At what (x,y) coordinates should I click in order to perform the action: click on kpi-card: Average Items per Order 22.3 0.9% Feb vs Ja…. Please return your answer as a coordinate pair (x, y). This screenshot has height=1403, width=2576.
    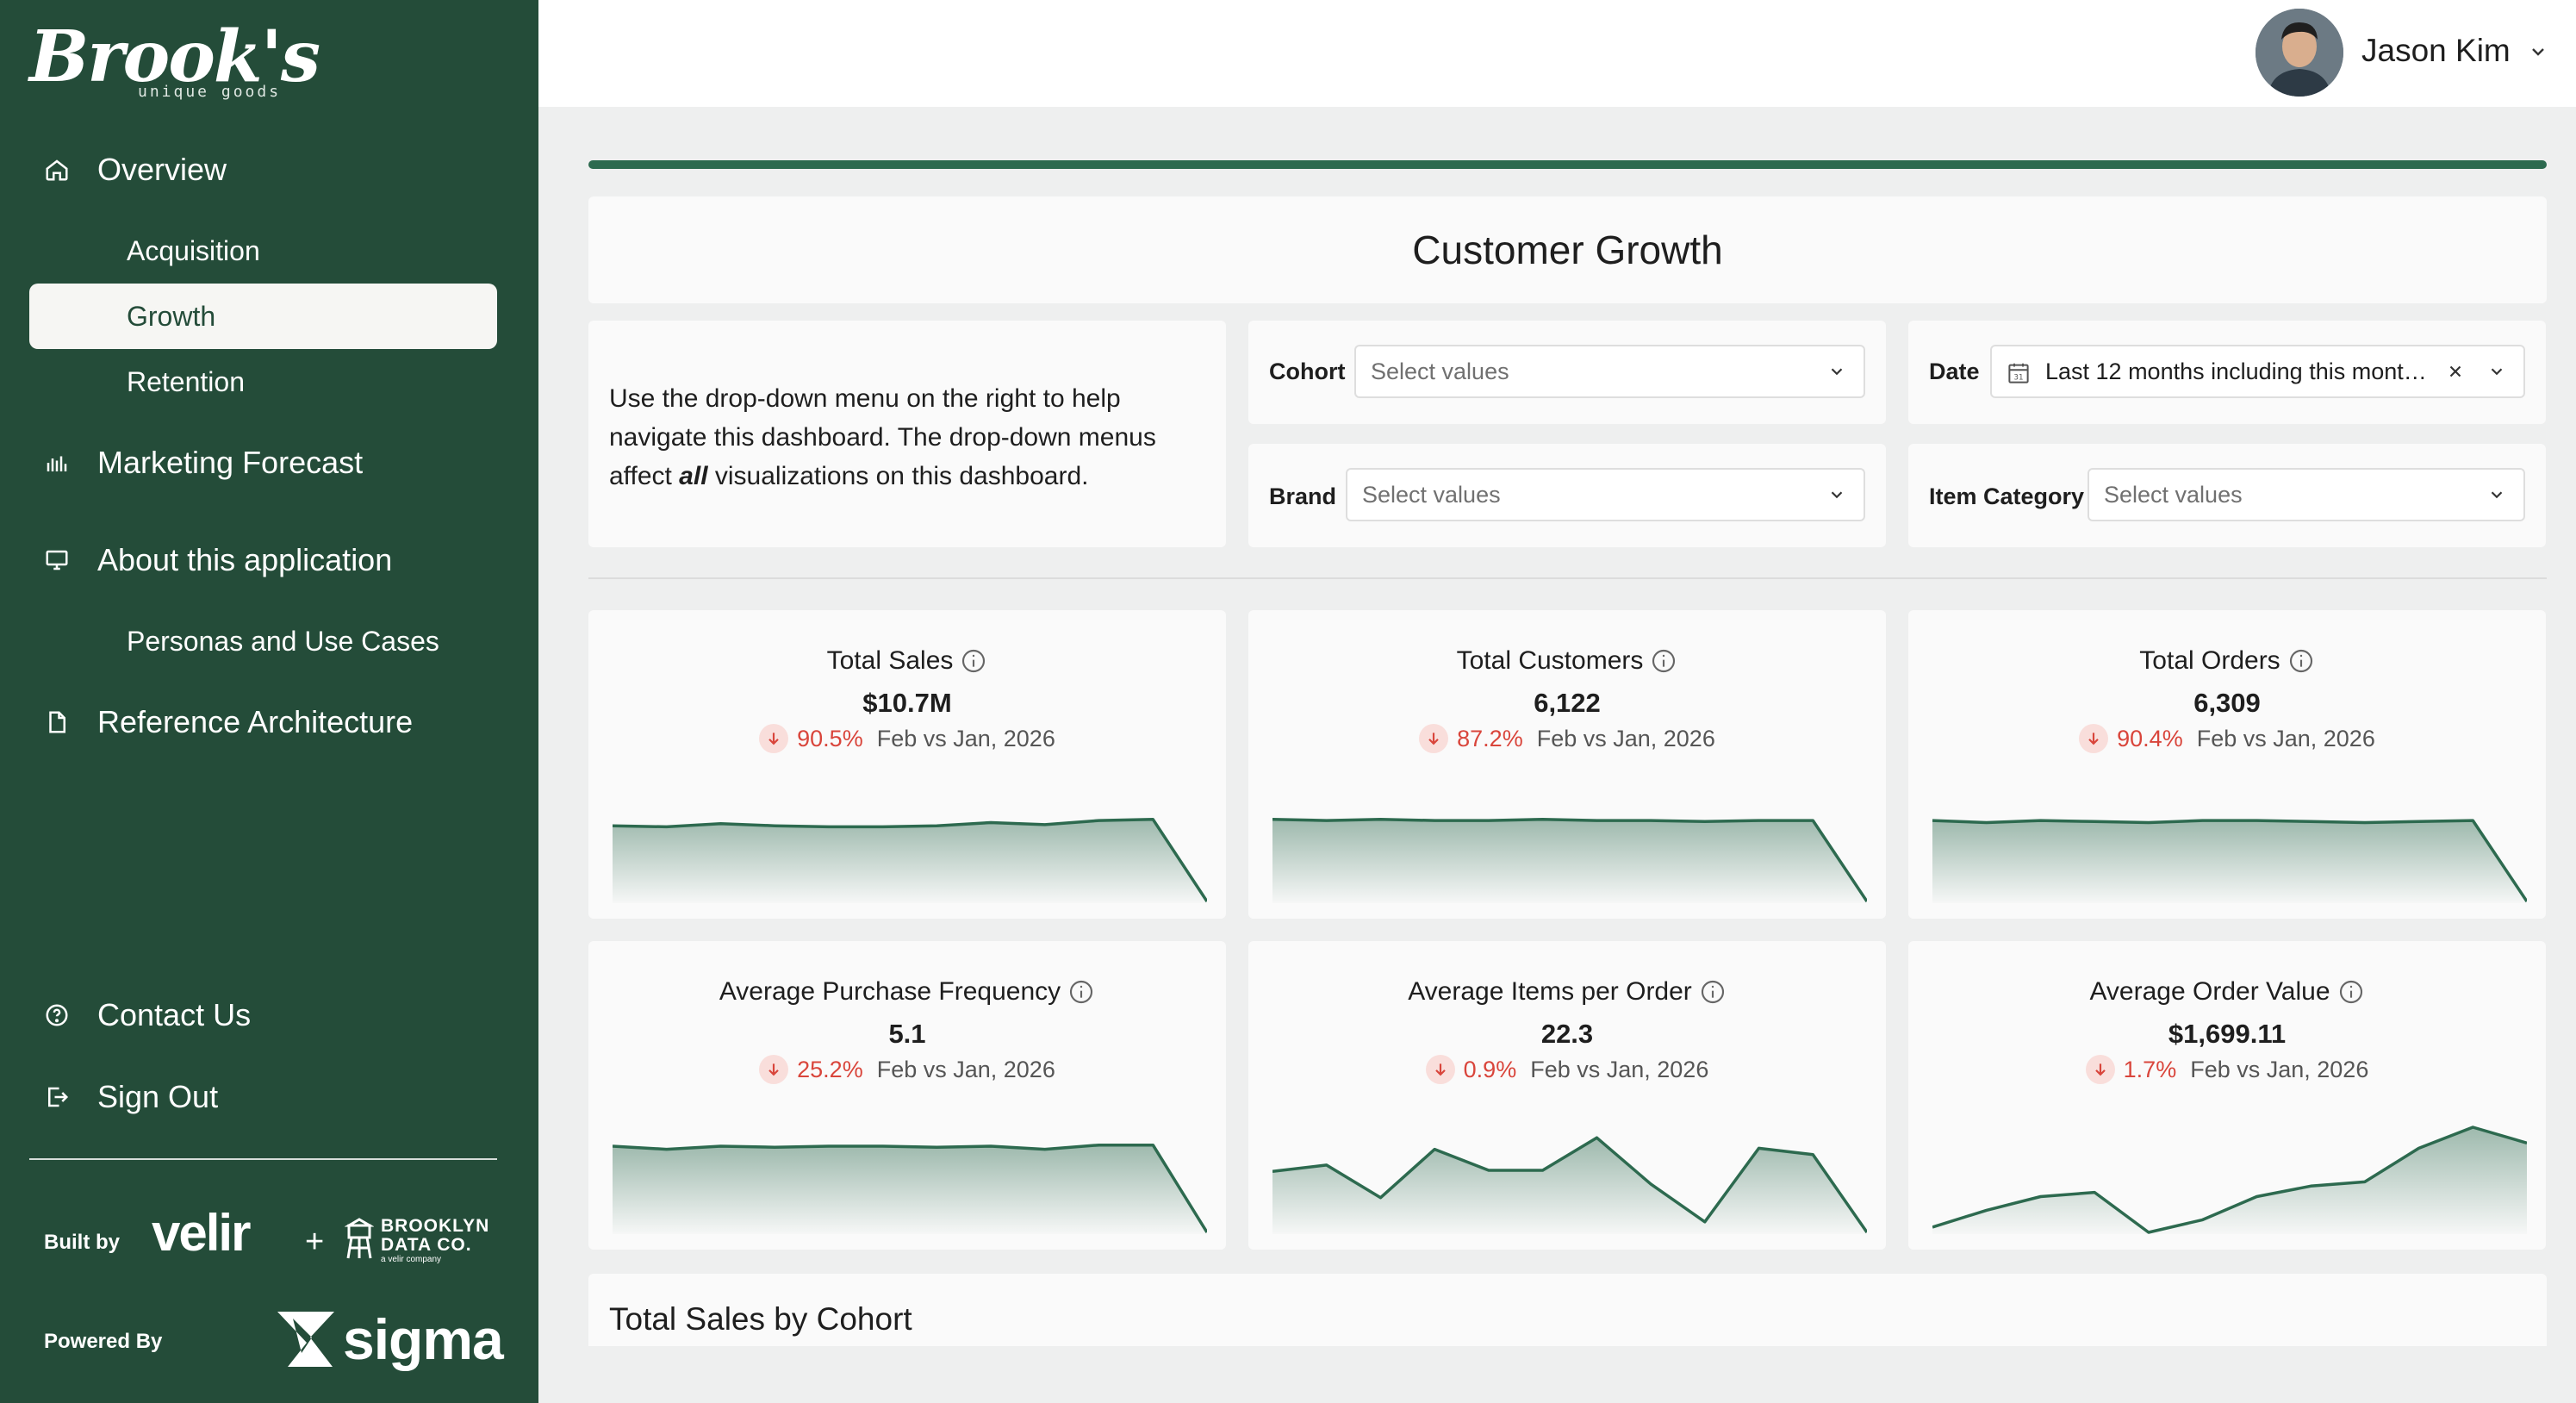
    Looking at the image, I should click on (1567, 1095).